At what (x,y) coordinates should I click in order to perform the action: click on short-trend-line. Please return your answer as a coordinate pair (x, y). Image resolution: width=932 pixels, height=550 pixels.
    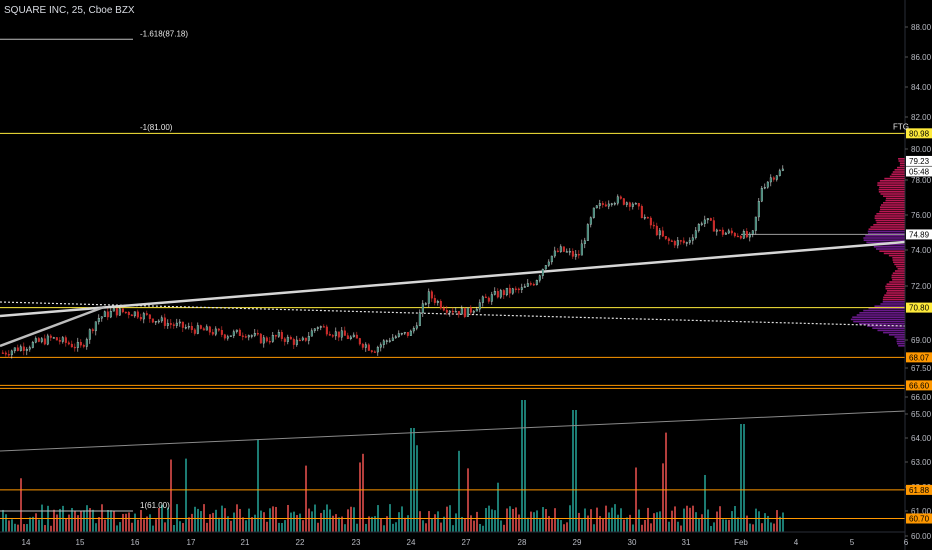
    Looking at the image, I should click on (52, 326).